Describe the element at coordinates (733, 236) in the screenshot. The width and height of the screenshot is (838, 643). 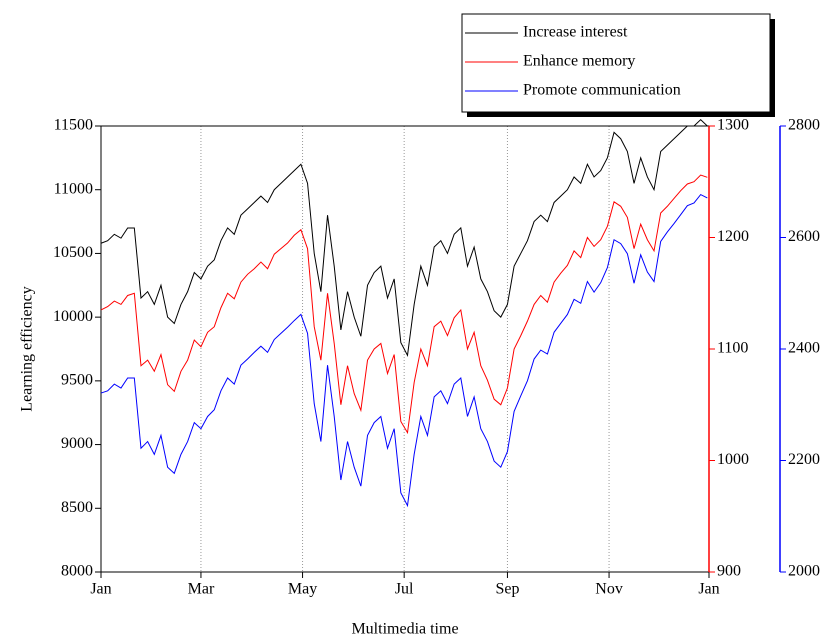
I see `y-tick-label: 1200` at that location.